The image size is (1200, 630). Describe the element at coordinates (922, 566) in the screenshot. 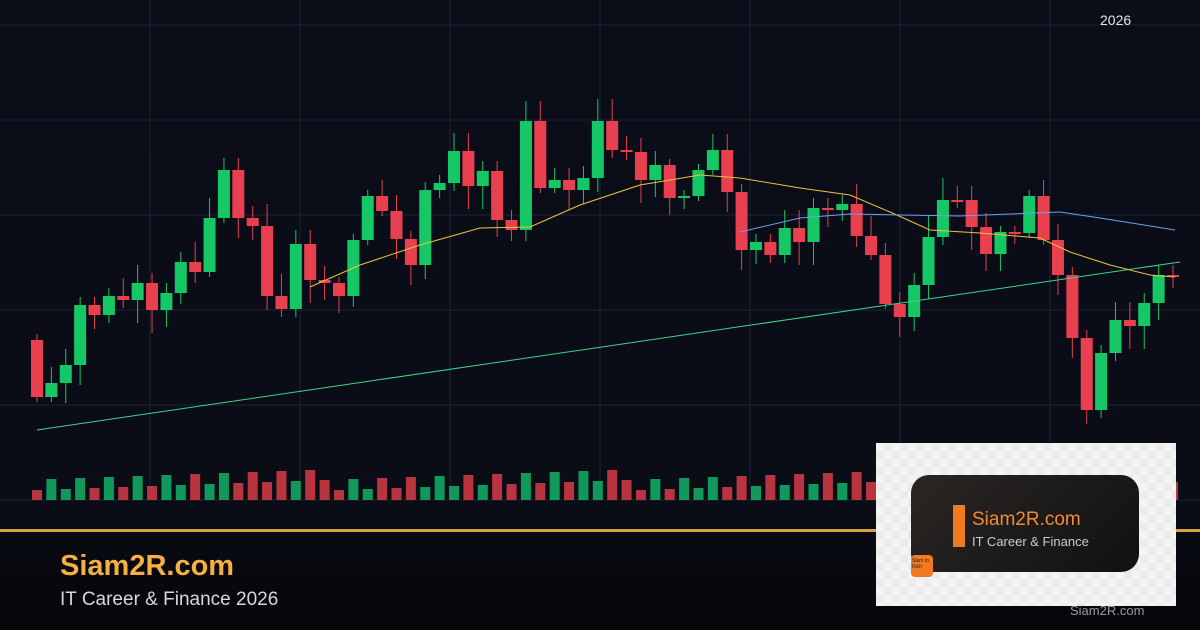

I see `logo-badge: Siam to Rich` at that location.